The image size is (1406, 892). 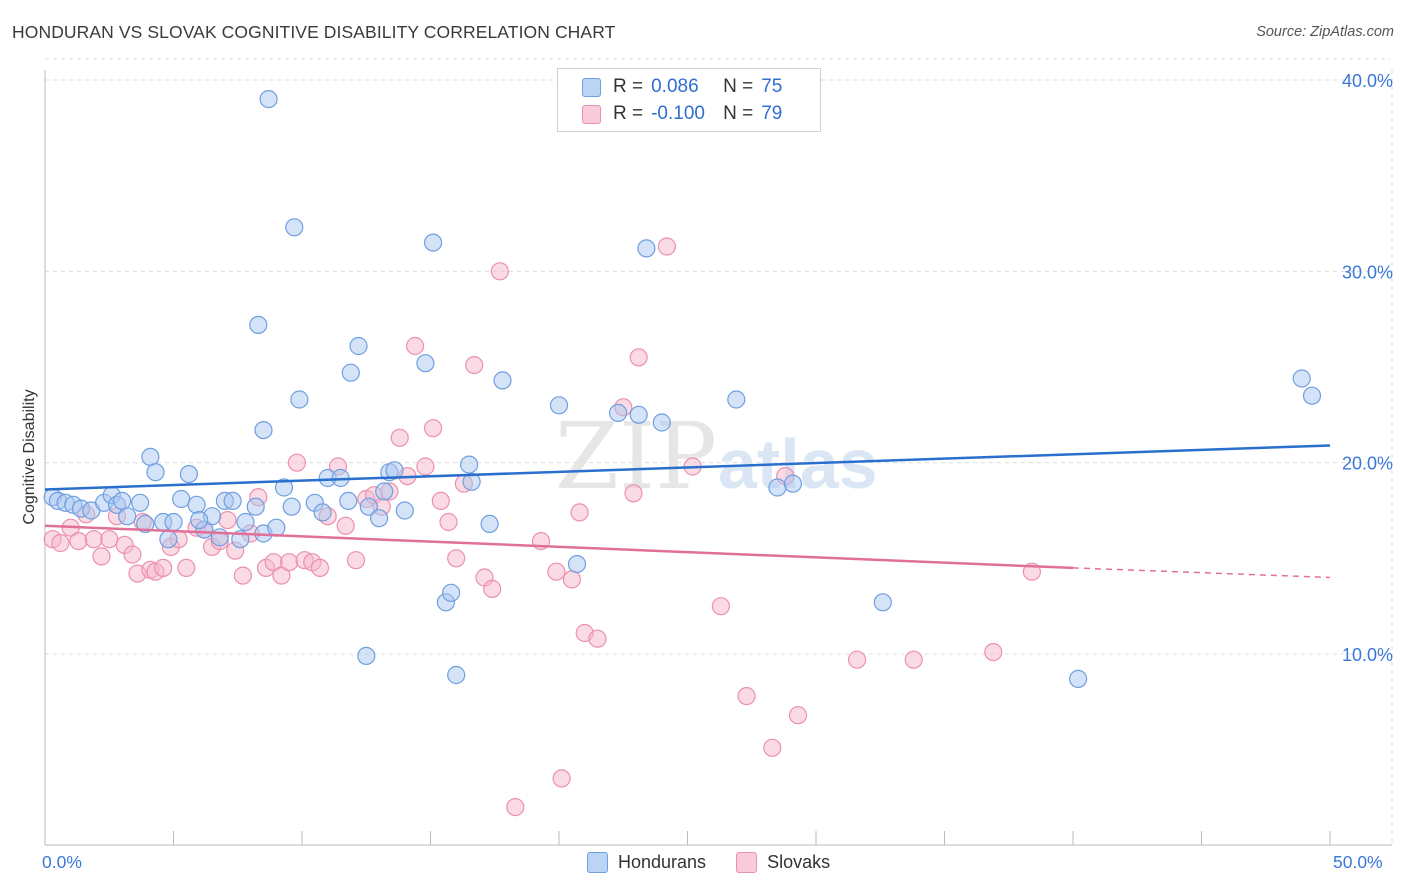 What do you see at coordinates (723, 862) in the screenshot?
I see `series-legend: Hondurans Slovaks` at bounding box center [723, 862].